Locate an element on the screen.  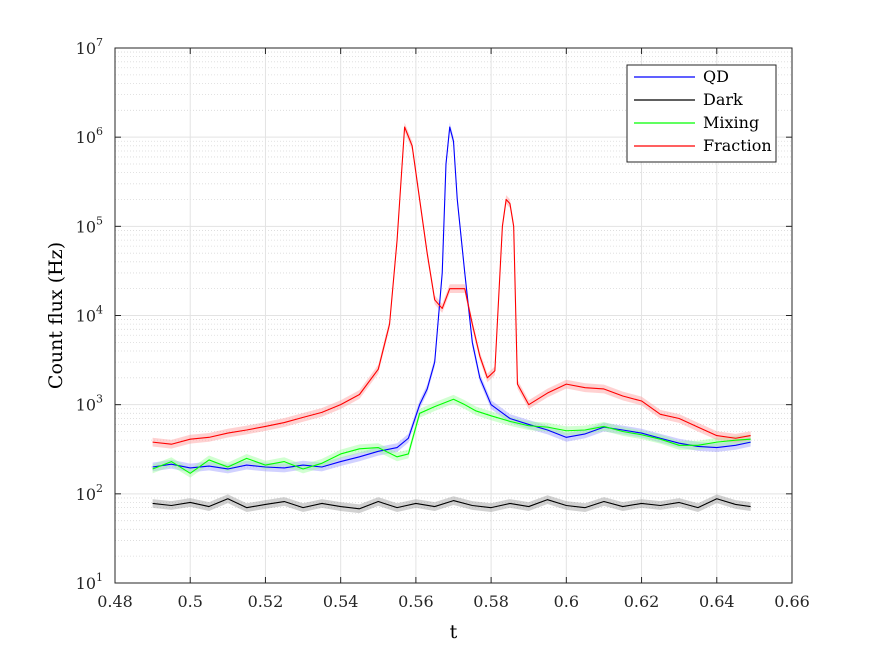
y-tick-label: 10² is located at coordinates (89, 493).